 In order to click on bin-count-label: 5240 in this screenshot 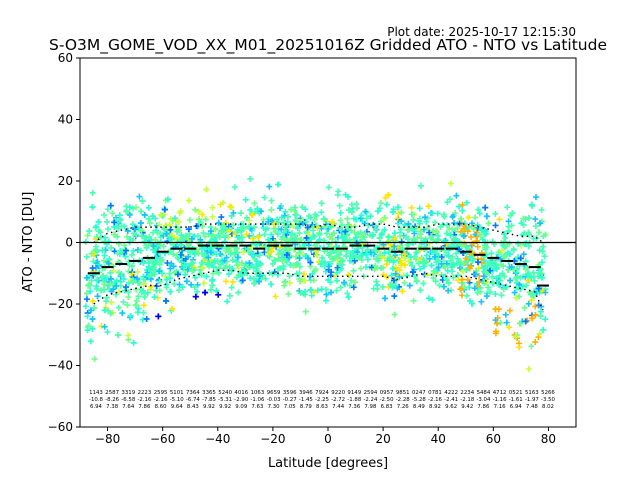, I will do `click(225, 393)`.